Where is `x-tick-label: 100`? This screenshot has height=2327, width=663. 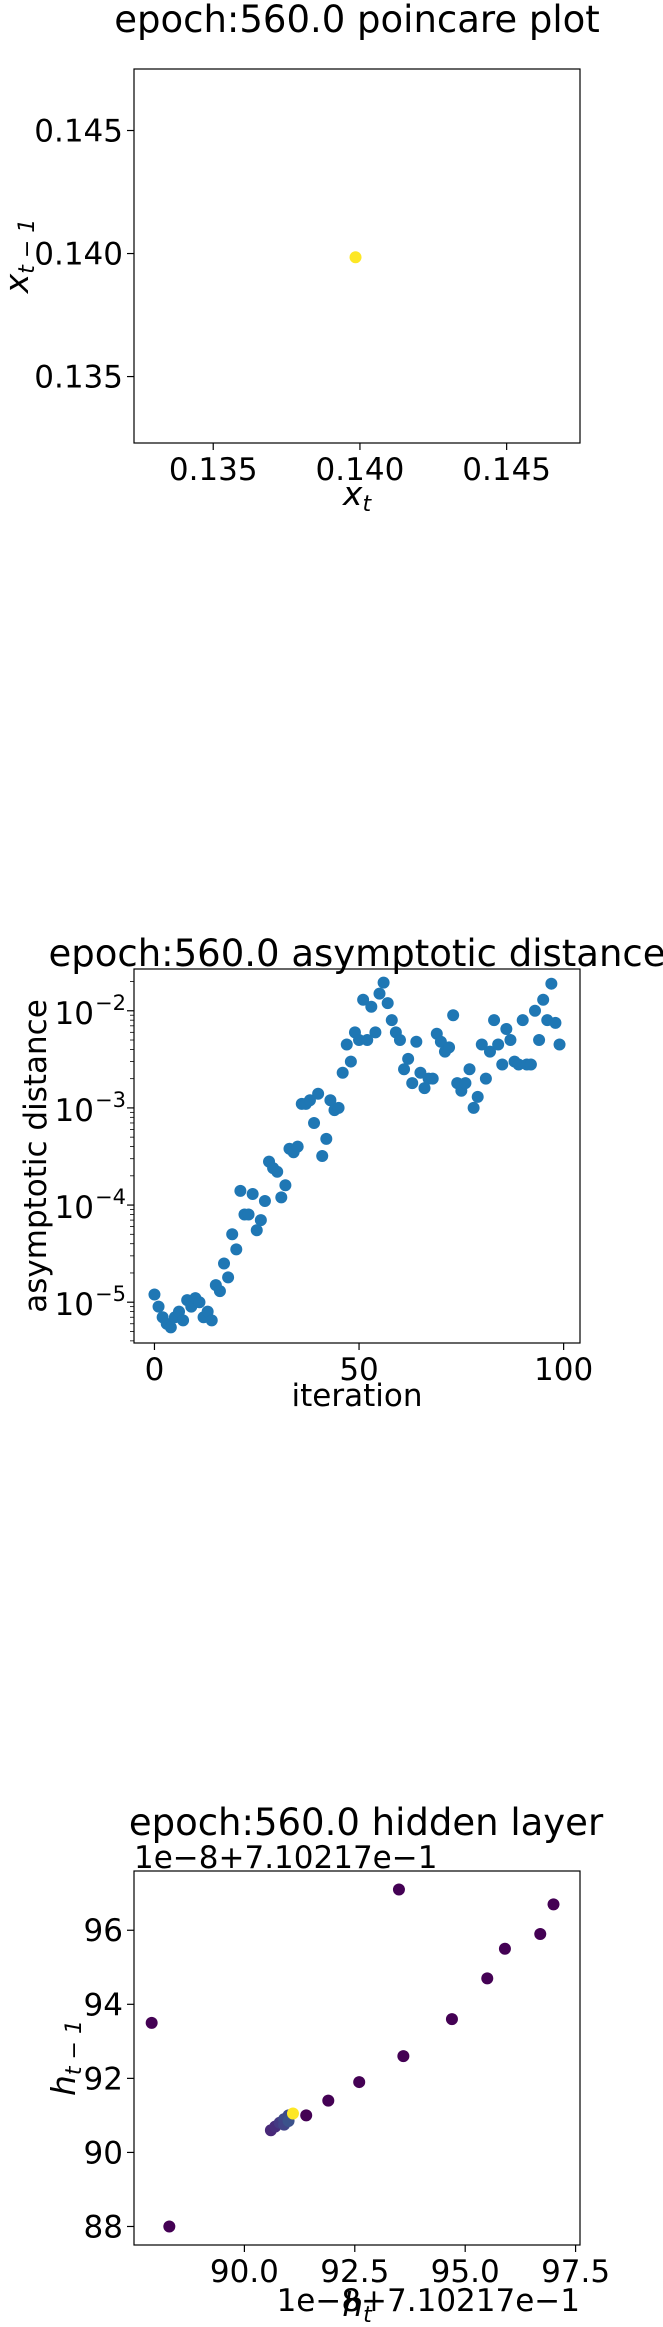
x-tick-label: 100 is located at coordinates (563, 1370).